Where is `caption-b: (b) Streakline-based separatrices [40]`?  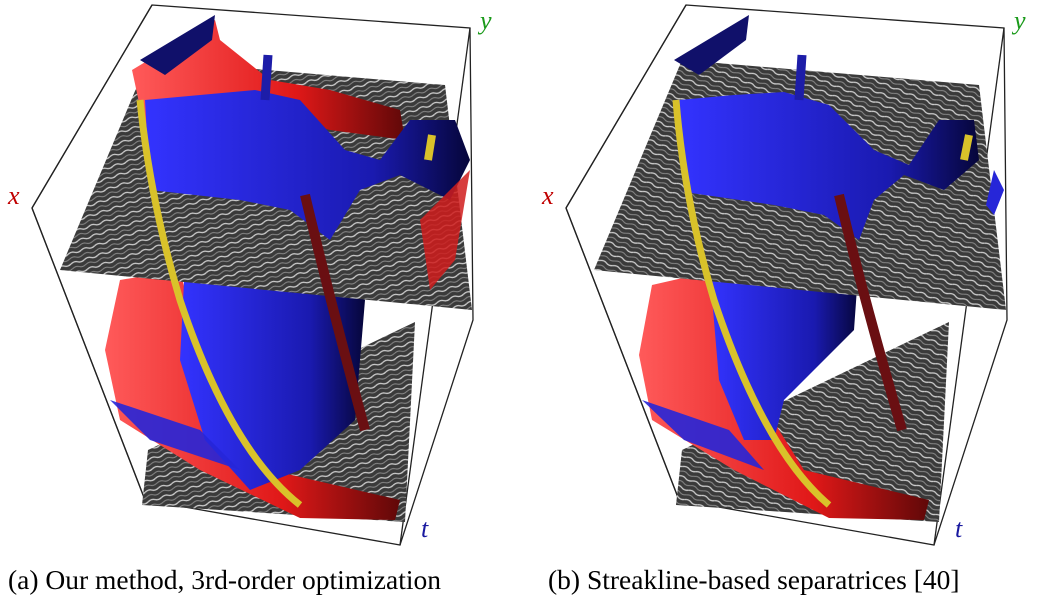
caption-b: (b) Streakline-based separatrices [40] is located at coordinates (754, 579).